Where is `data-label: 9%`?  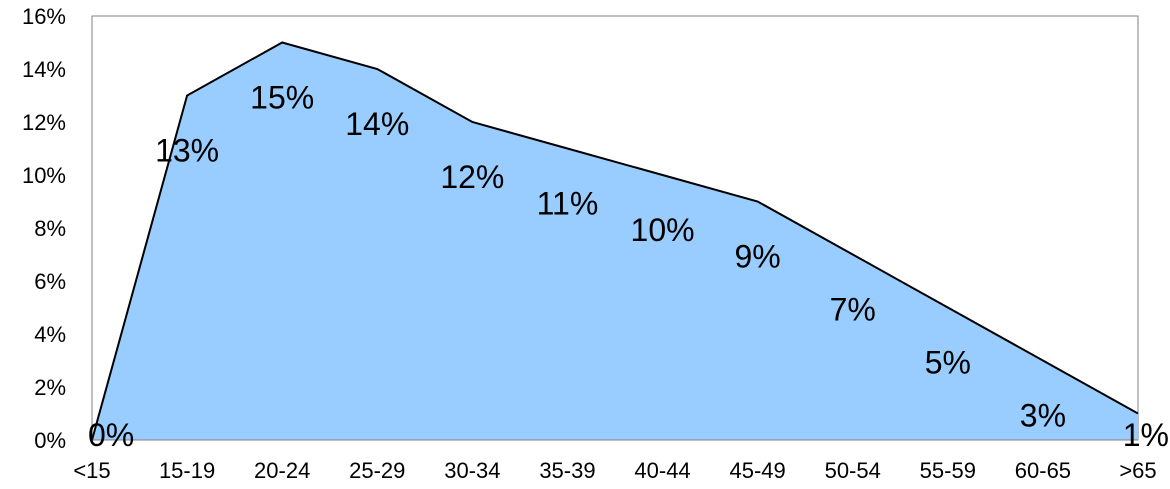 data-label: 9% is located at coordinates (758, 257).